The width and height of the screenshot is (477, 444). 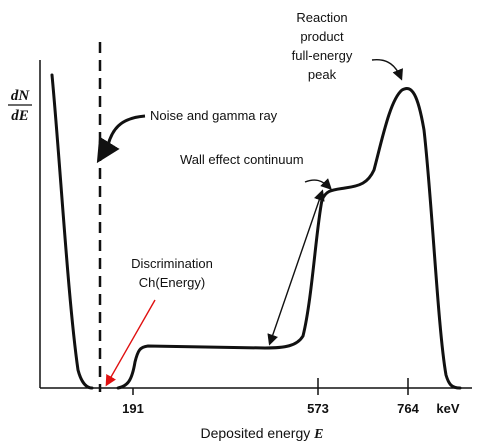 I want to click on x-axis-title-text: Deposited energy, so click(x=256, y=433).